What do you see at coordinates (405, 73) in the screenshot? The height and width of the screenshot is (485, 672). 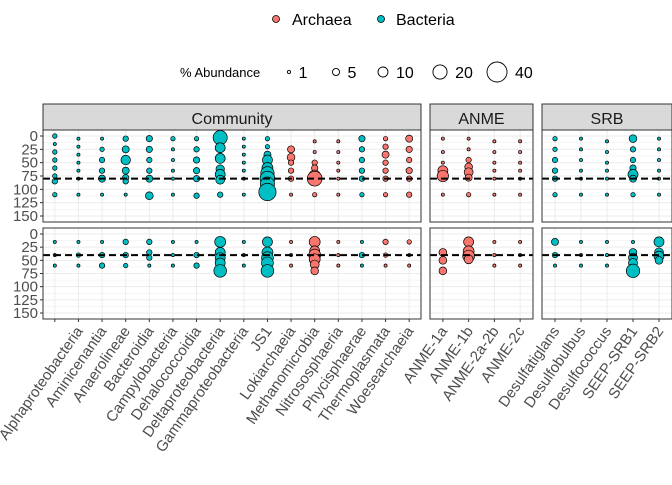 I see `legend-size-label-10: 10` at bounding box center [405, 73].